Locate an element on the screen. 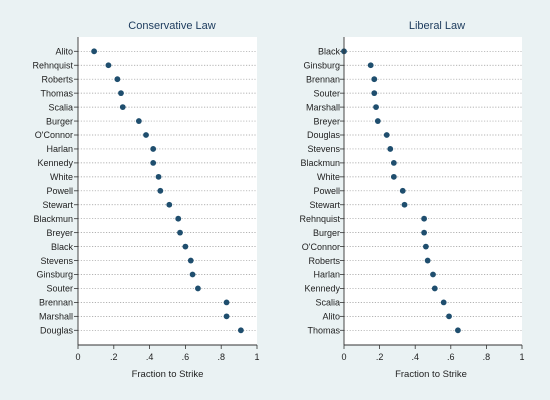 Image resolution: width=550 pixels, height=400 pixels. chart-title: Conservative Law is located at coordinates (171, 26).